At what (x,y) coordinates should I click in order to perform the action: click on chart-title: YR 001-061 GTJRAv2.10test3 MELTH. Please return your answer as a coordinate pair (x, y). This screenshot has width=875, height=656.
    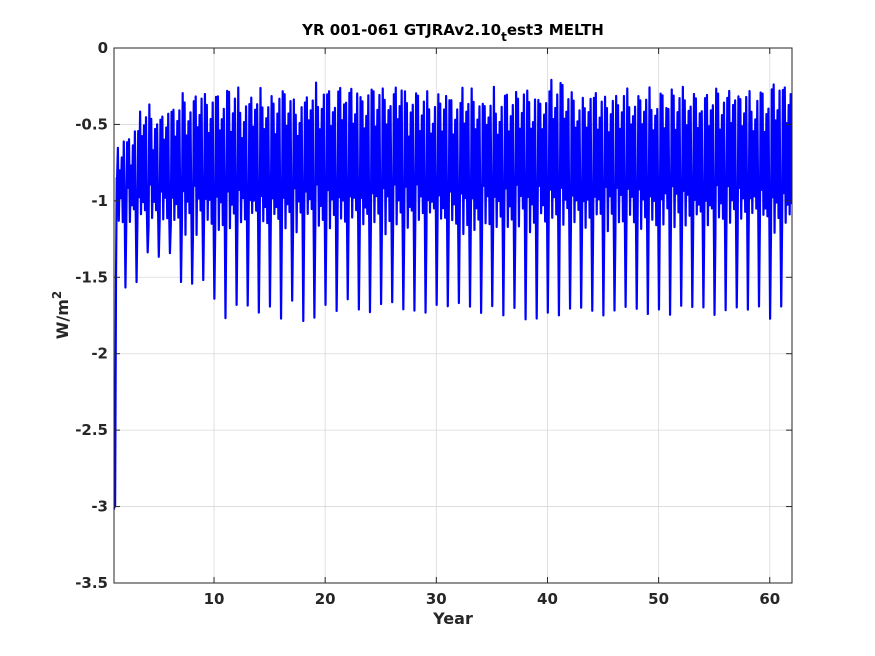
    Looking at the image, I should click on (452, 32).